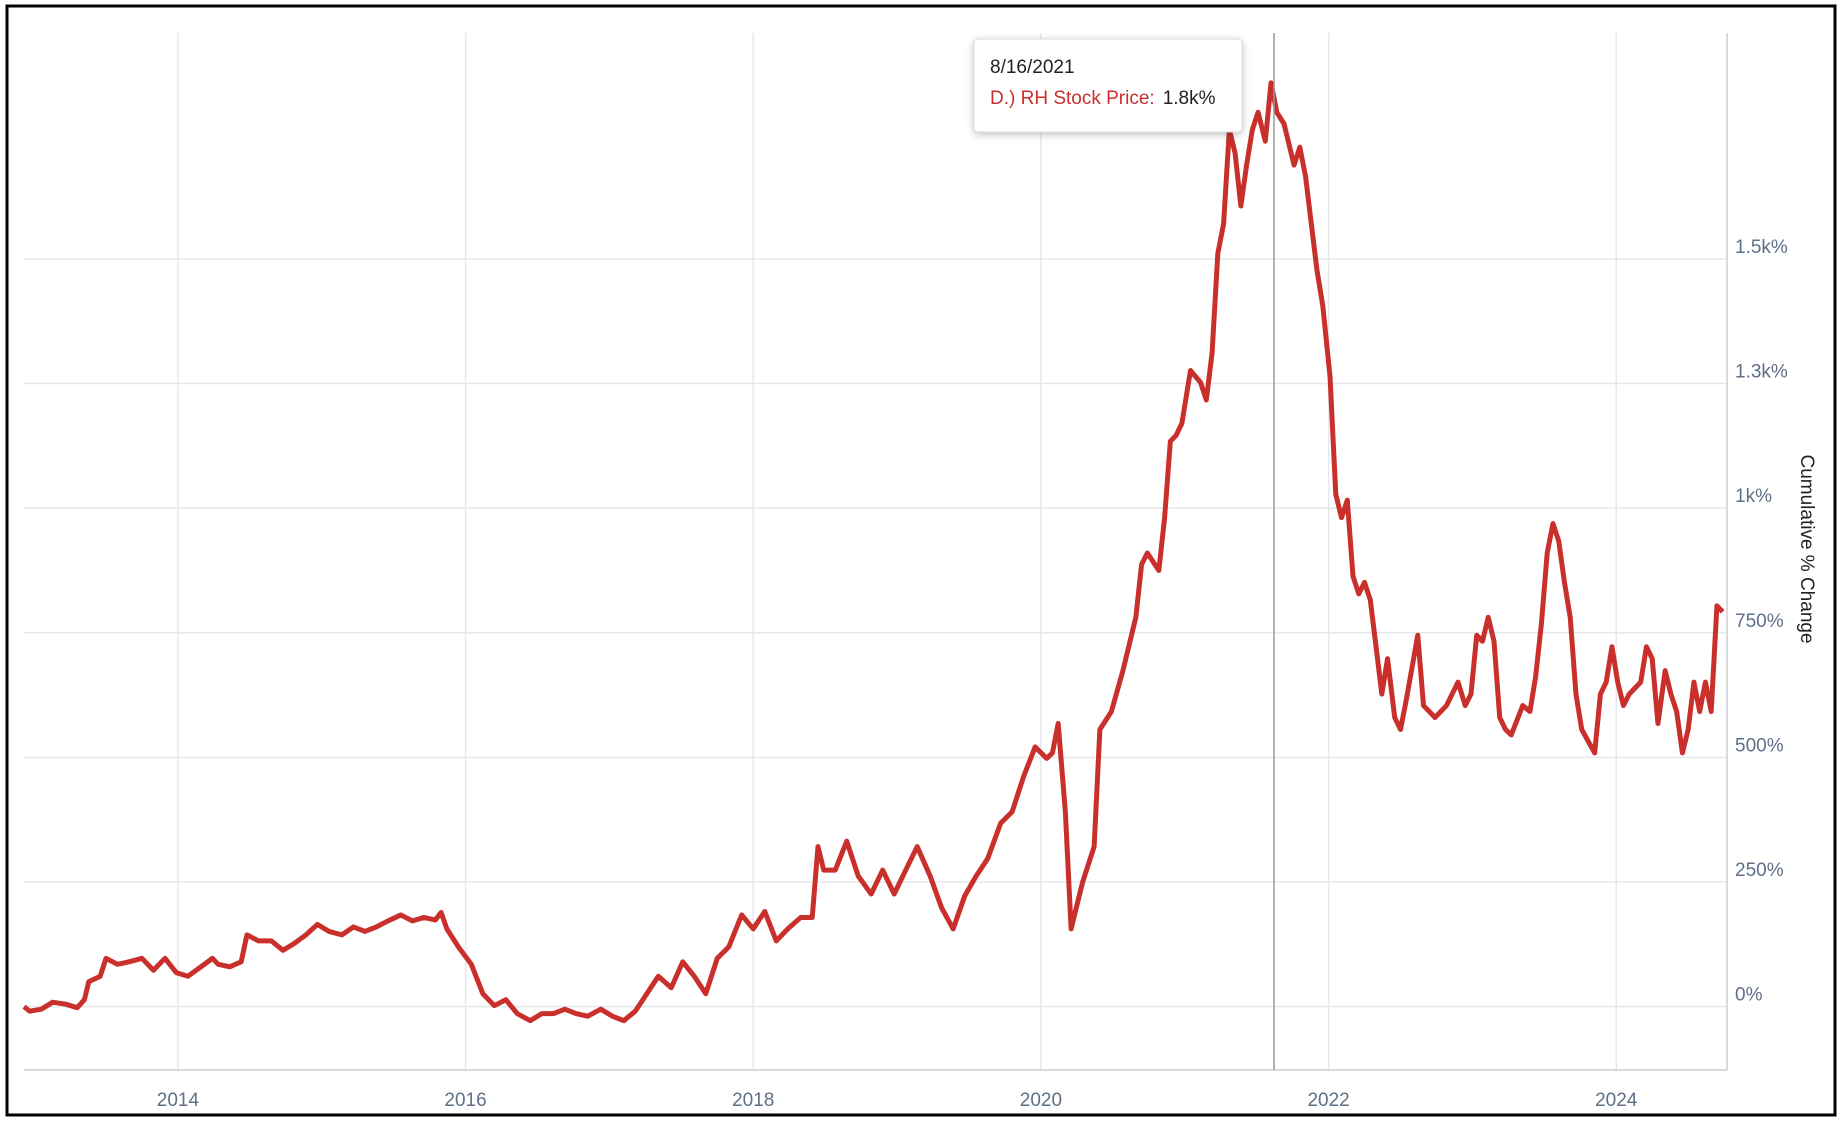 The image size is (1842, 1124). What do you see at coordinates (1749, 995) in the screenshot?
I see `y-tick-label: 0%` at bounding box center [1749, 995].